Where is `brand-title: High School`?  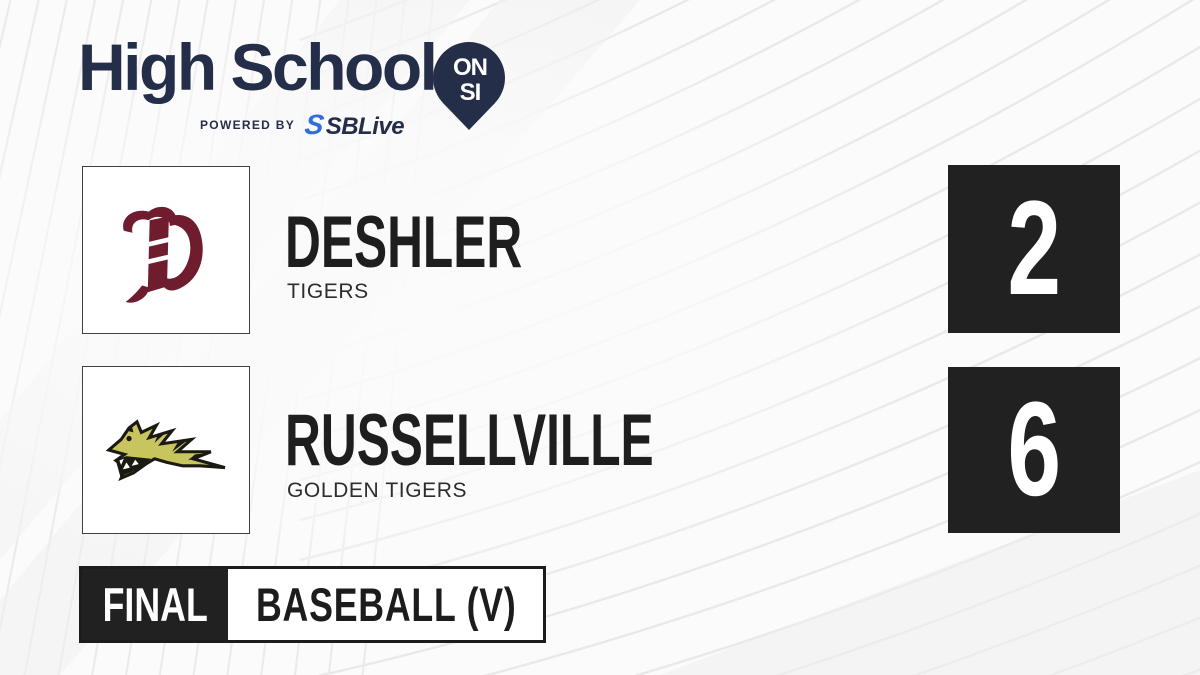
brand-title: High School is located at coordinates (258, 67).